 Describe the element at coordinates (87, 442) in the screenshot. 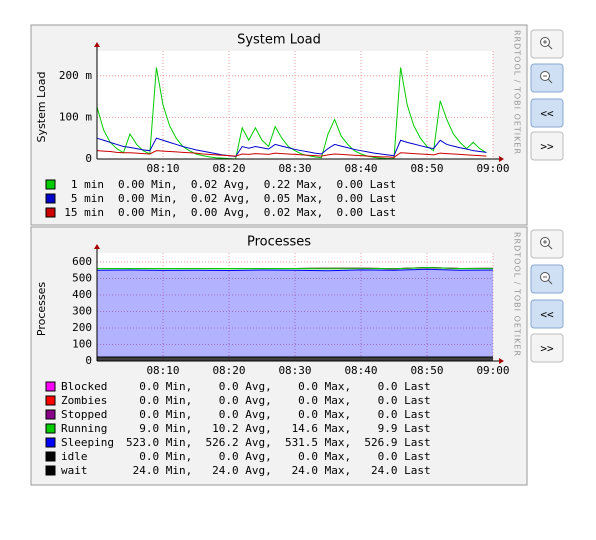

I see `legend-name: Sleeping` at that location.